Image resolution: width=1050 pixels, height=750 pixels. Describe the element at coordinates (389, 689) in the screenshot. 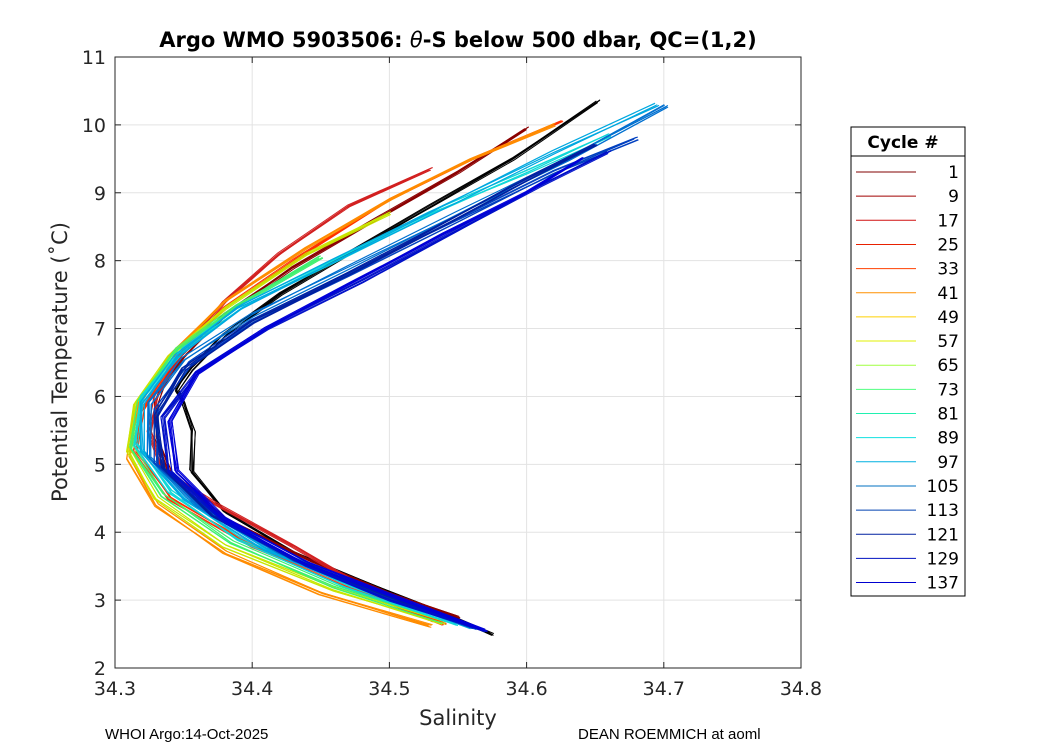

I see `x-tick-label: 34.5` at that location.